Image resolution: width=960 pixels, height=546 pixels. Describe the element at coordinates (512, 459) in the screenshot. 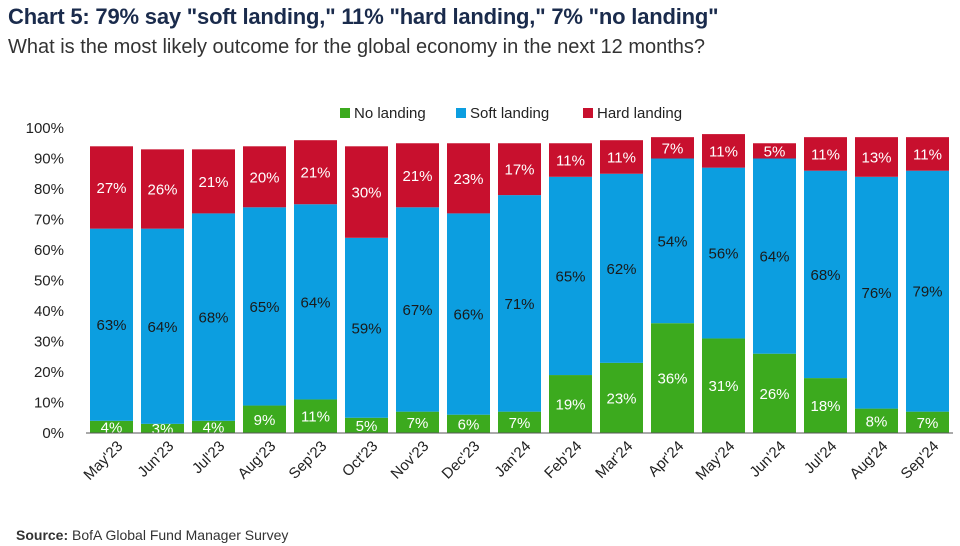

I see `x-tick-label: Jan'24` at that location.